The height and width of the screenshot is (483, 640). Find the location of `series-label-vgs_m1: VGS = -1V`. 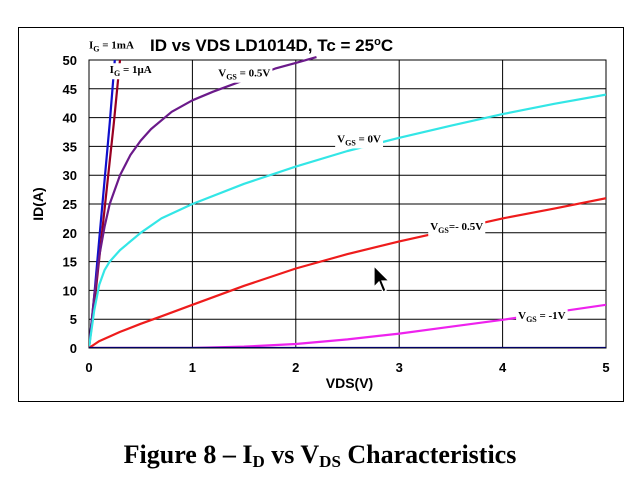

series-label-vgs_m1: VGS = -1V is located at coordinates (542, 317).